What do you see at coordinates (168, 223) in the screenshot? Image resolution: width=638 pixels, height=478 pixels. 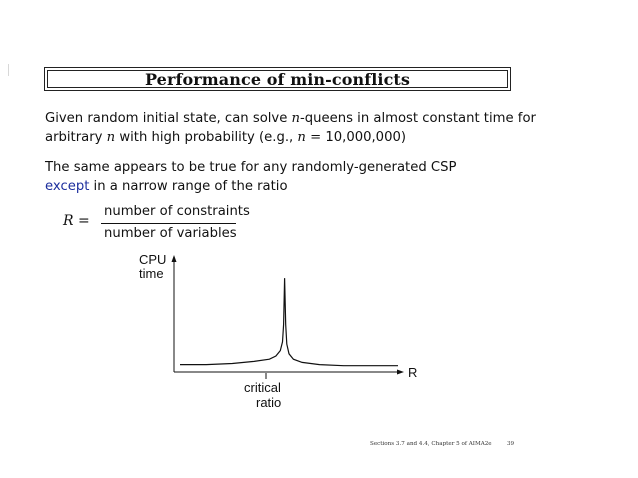 I see `fraction-bar` at bounding box center [168, 223].